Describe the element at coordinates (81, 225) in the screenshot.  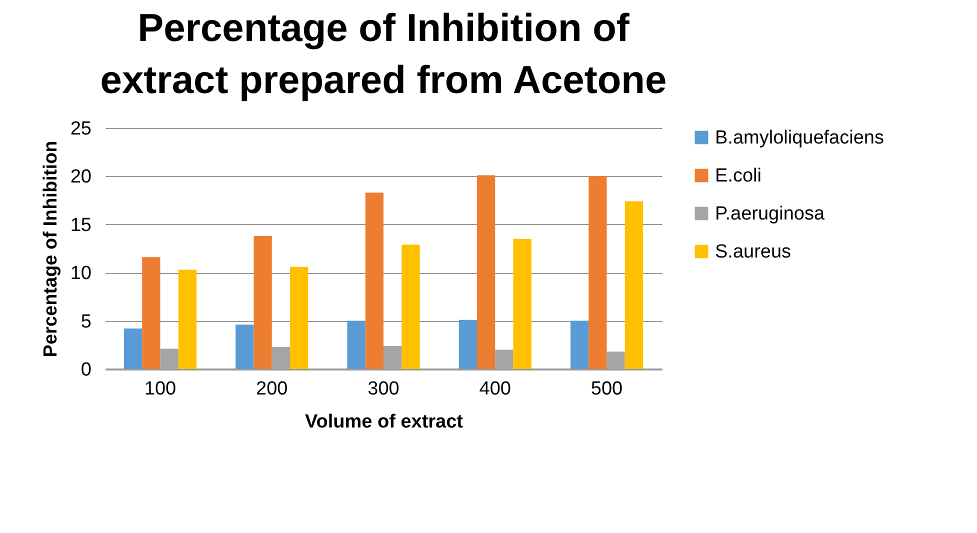
I see `y-tick-label: 15` at that location.